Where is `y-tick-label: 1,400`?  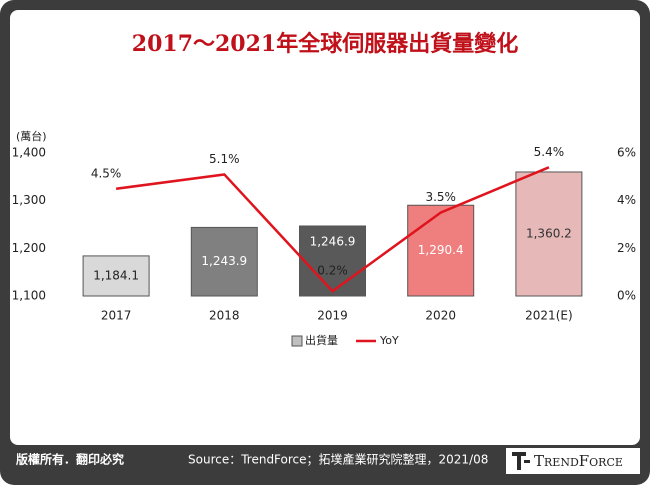 y-tick-label: 1,400 is located at coordinates (29, 153).